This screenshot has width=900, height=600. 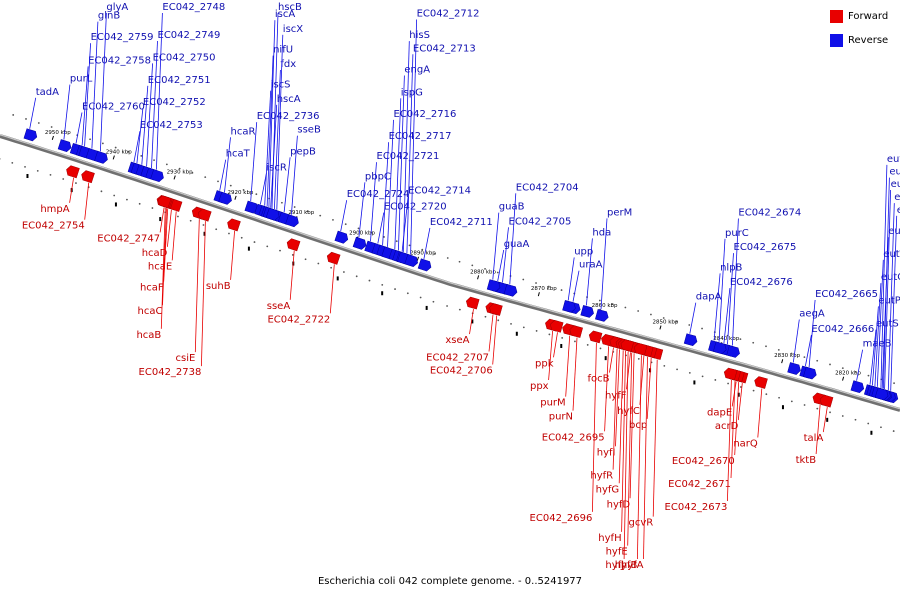 I want to click on gene-label: EC042_2675, so click(x=765, y=247).